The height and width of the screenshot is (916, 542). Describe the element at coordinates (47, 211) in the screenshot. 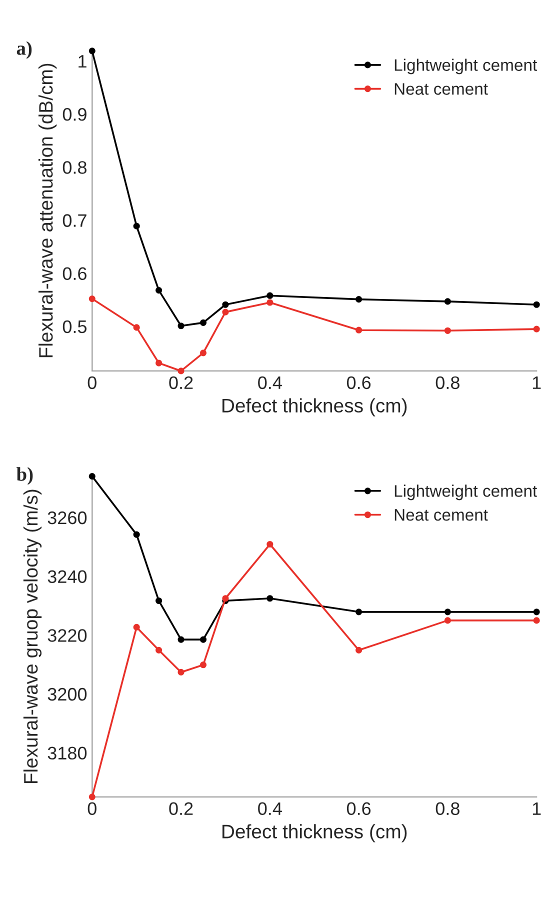

I see `y-axis-title: Flexural-wave attenuation (dB/cm)` at that location.